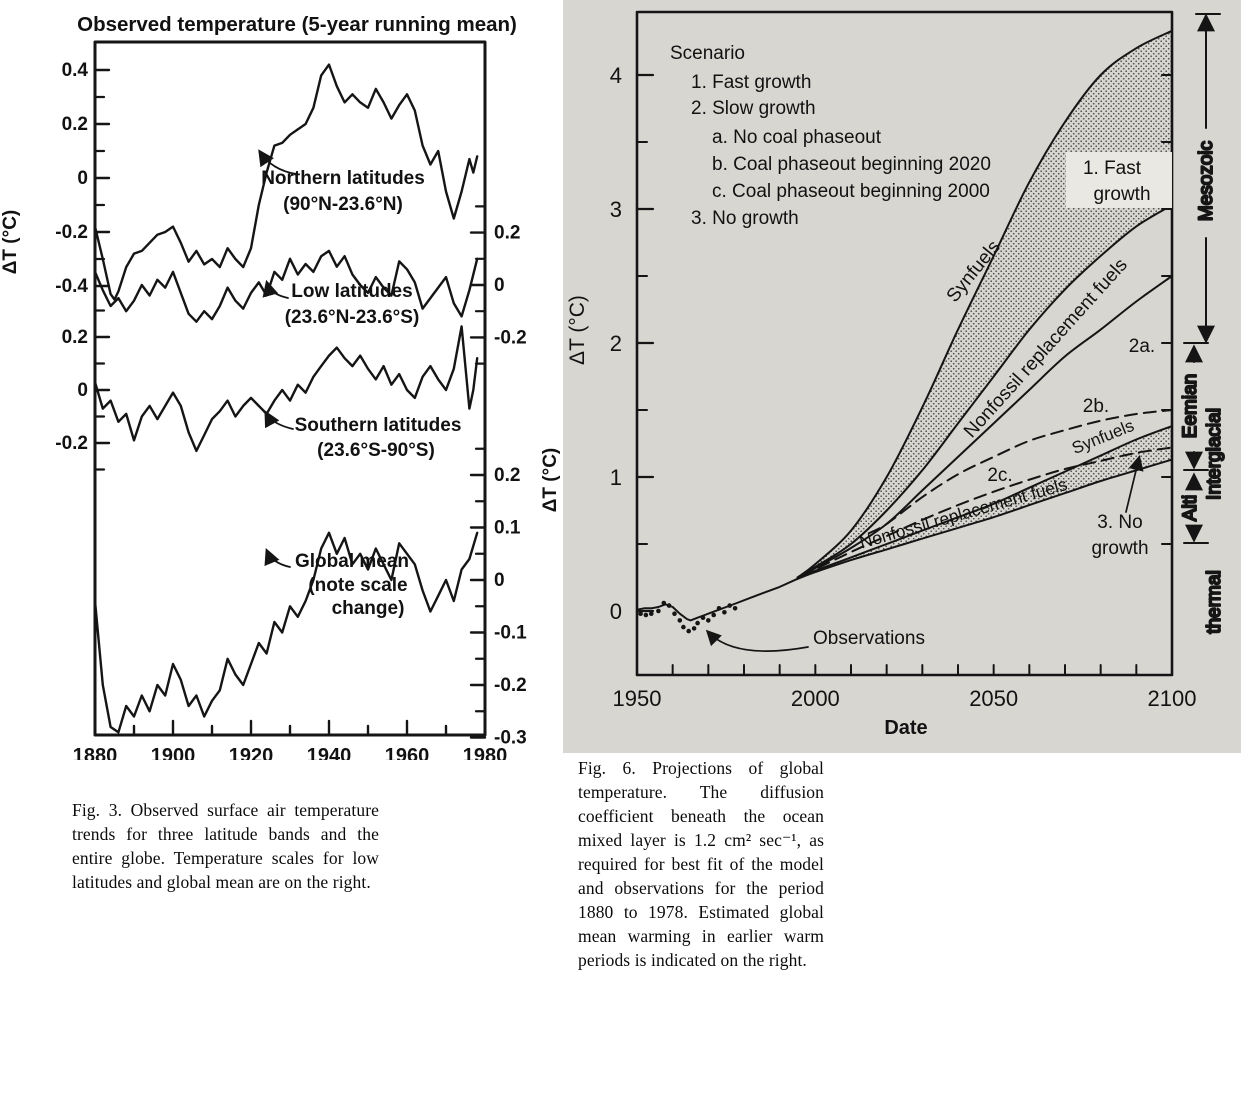  Describe the element at coordinates (1214, 454) in the screenshot. I see `svg-text: Interglacial` at that location.